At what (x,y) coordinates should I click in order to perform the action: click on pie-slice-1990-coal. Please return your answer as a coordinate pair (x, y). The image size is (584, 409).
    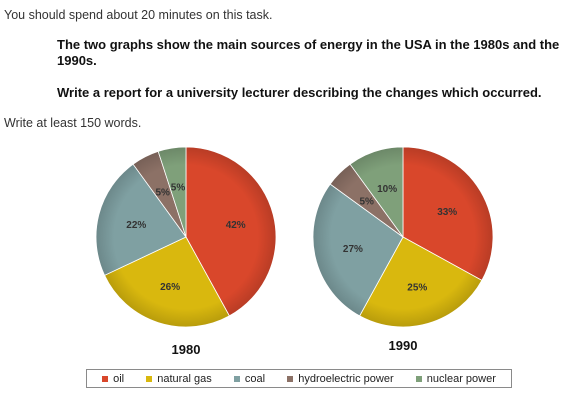
    Looking at the image, I should click on (358, 250).